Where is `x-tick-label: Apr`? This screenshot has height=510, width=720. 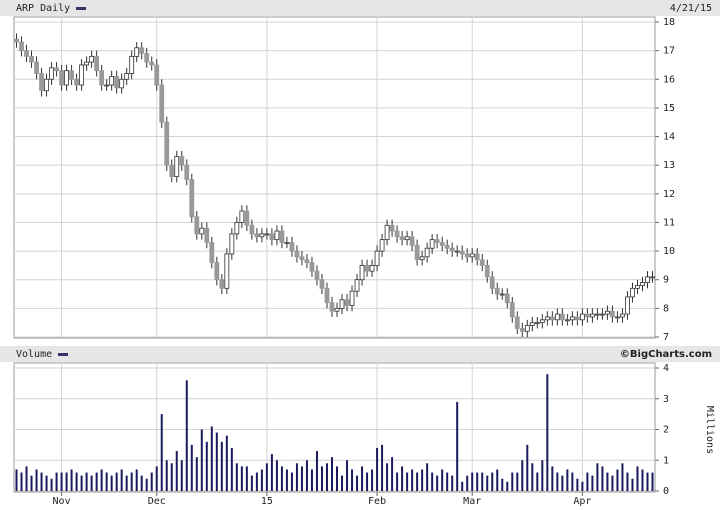
x-tick-label: Apr is located at coordinates (582, 501).